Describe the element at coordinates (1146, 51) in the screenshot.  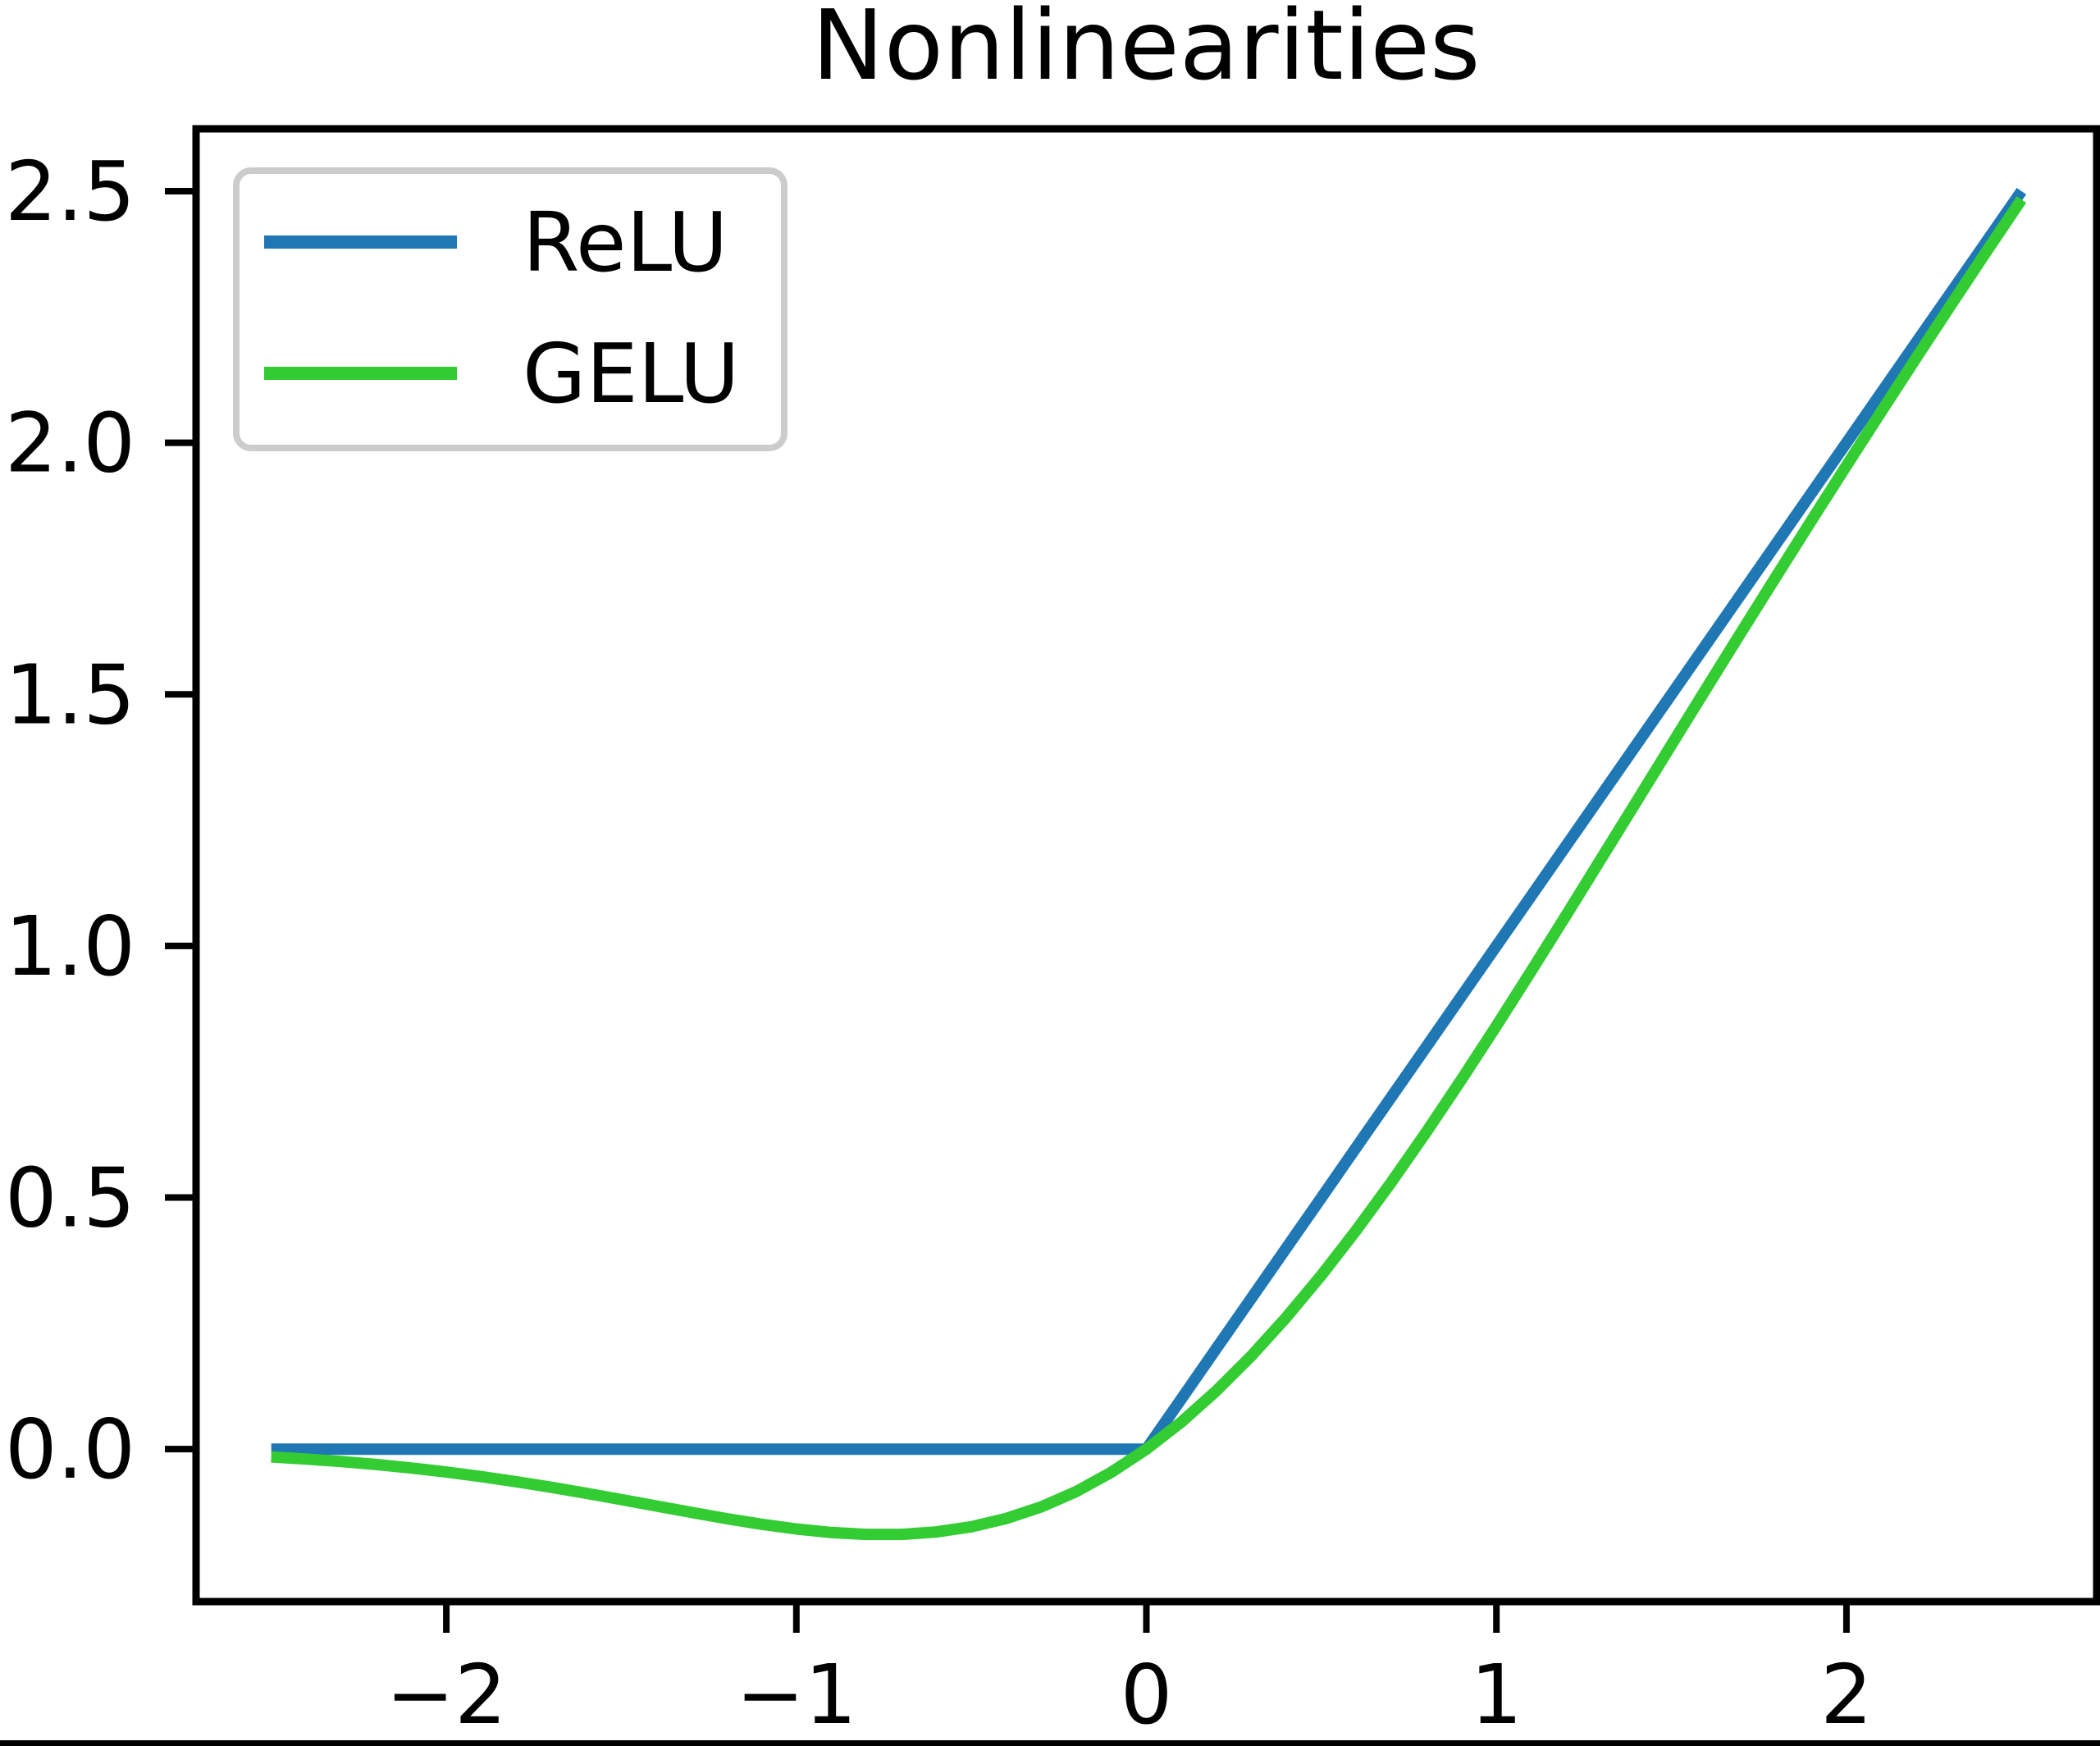
I see `chart-title: Nonlinearities` at that location.